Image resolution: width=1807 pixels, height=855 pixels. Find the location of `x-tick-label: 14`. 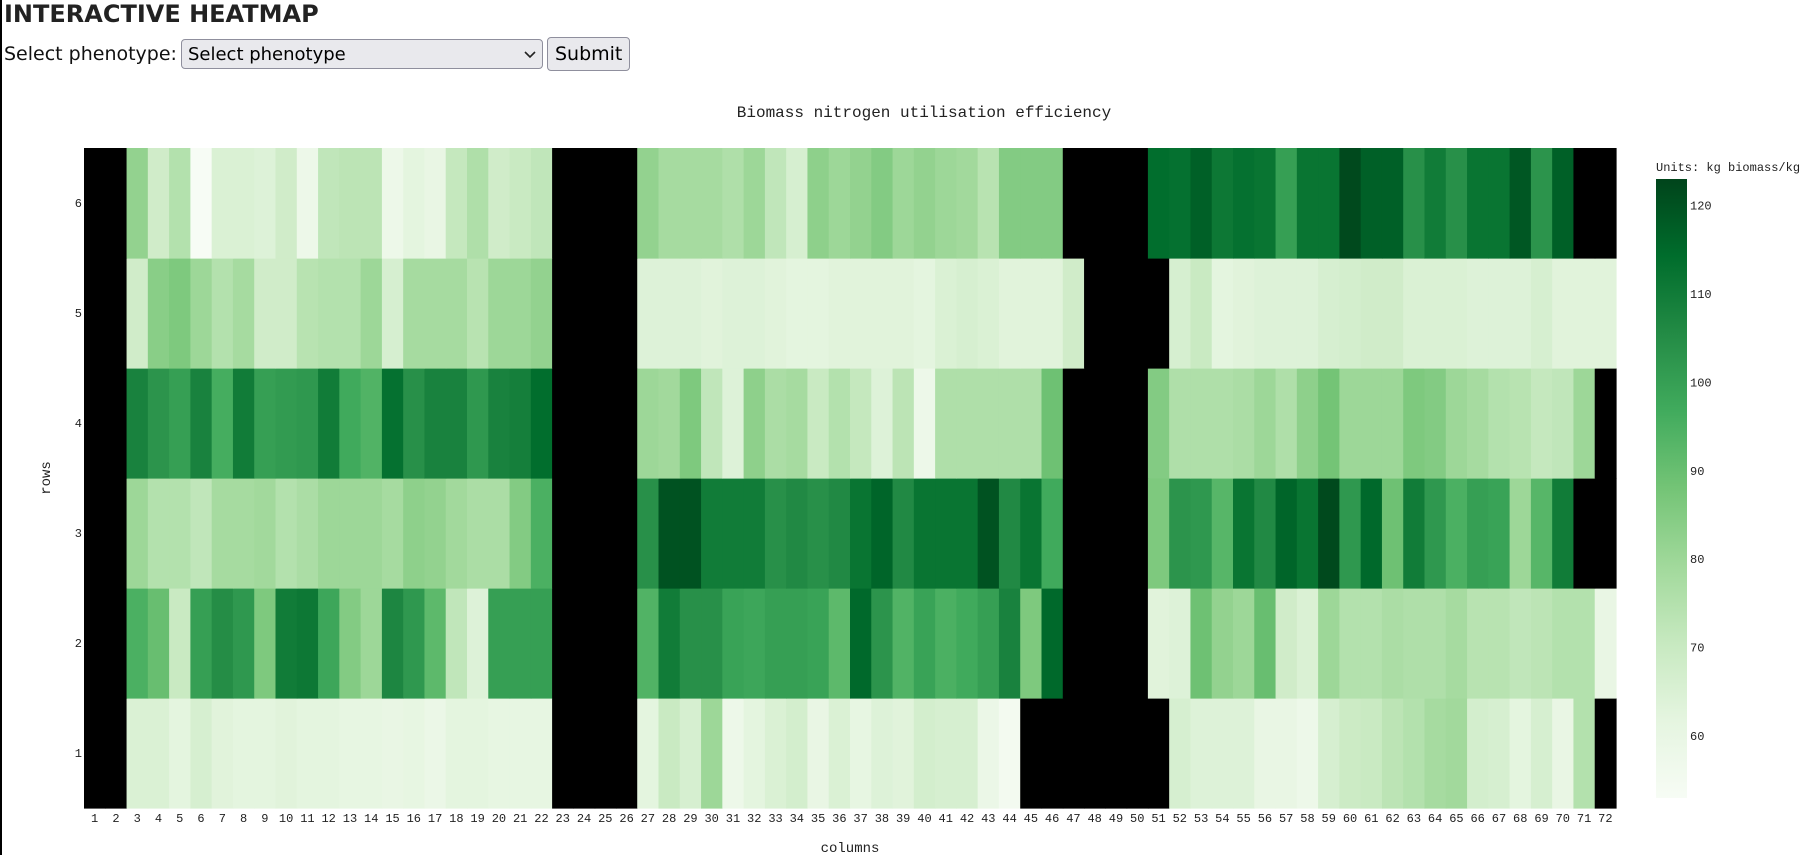

x-tick-label: 14 is located at coordinates (371, 819).